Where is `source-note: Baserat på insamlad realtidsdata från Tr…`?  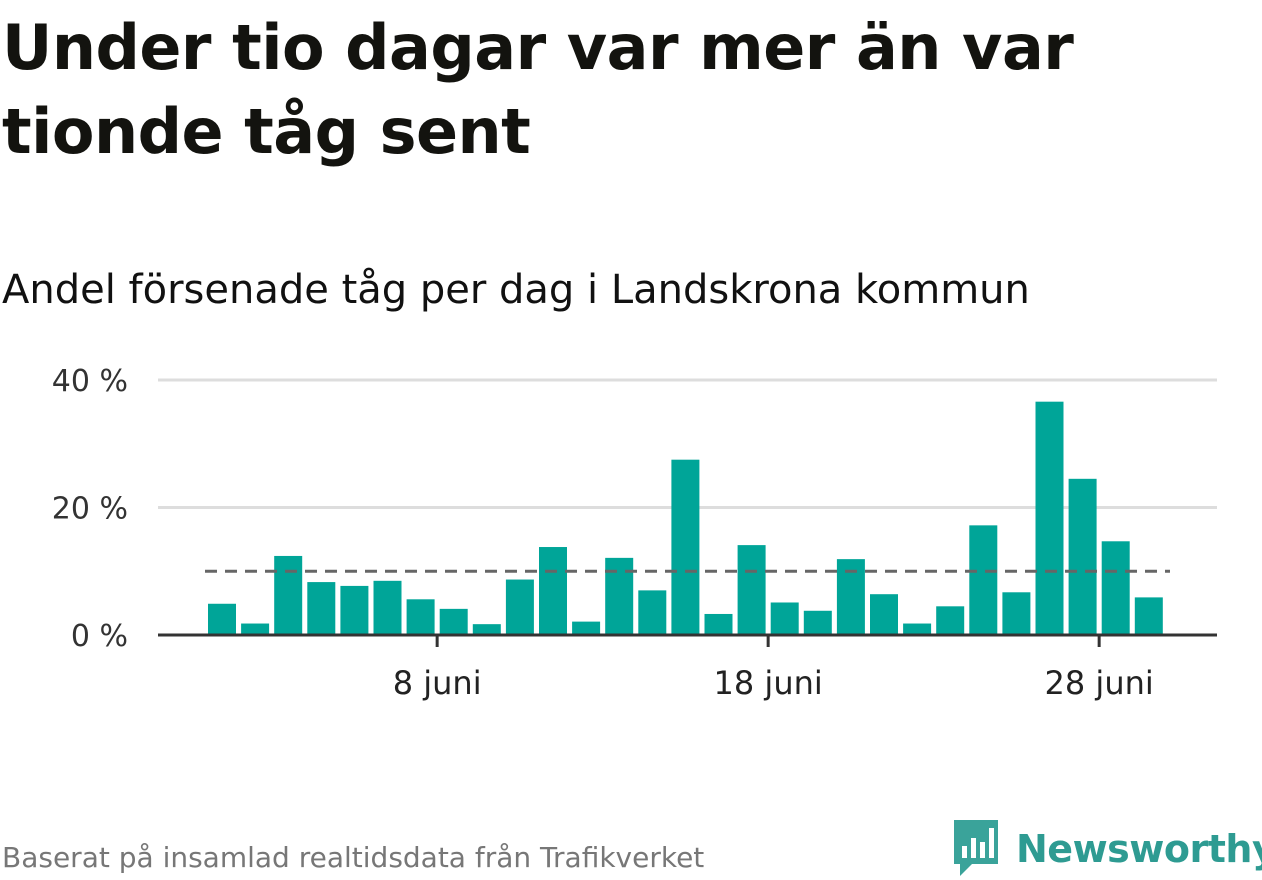 source-note: Baserat på insamlad realtidsdata från Tr… is located at coordinates (353, 857).